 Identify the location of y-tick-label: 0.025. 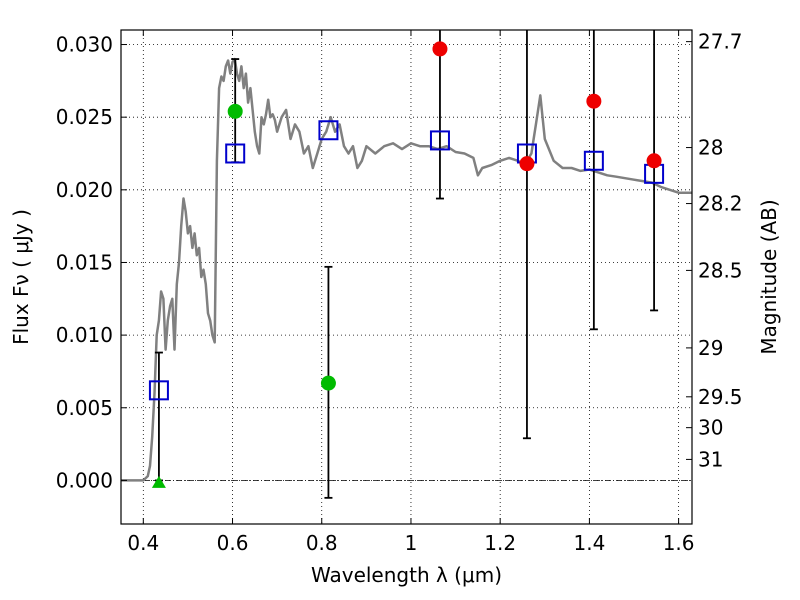
(84, 117).